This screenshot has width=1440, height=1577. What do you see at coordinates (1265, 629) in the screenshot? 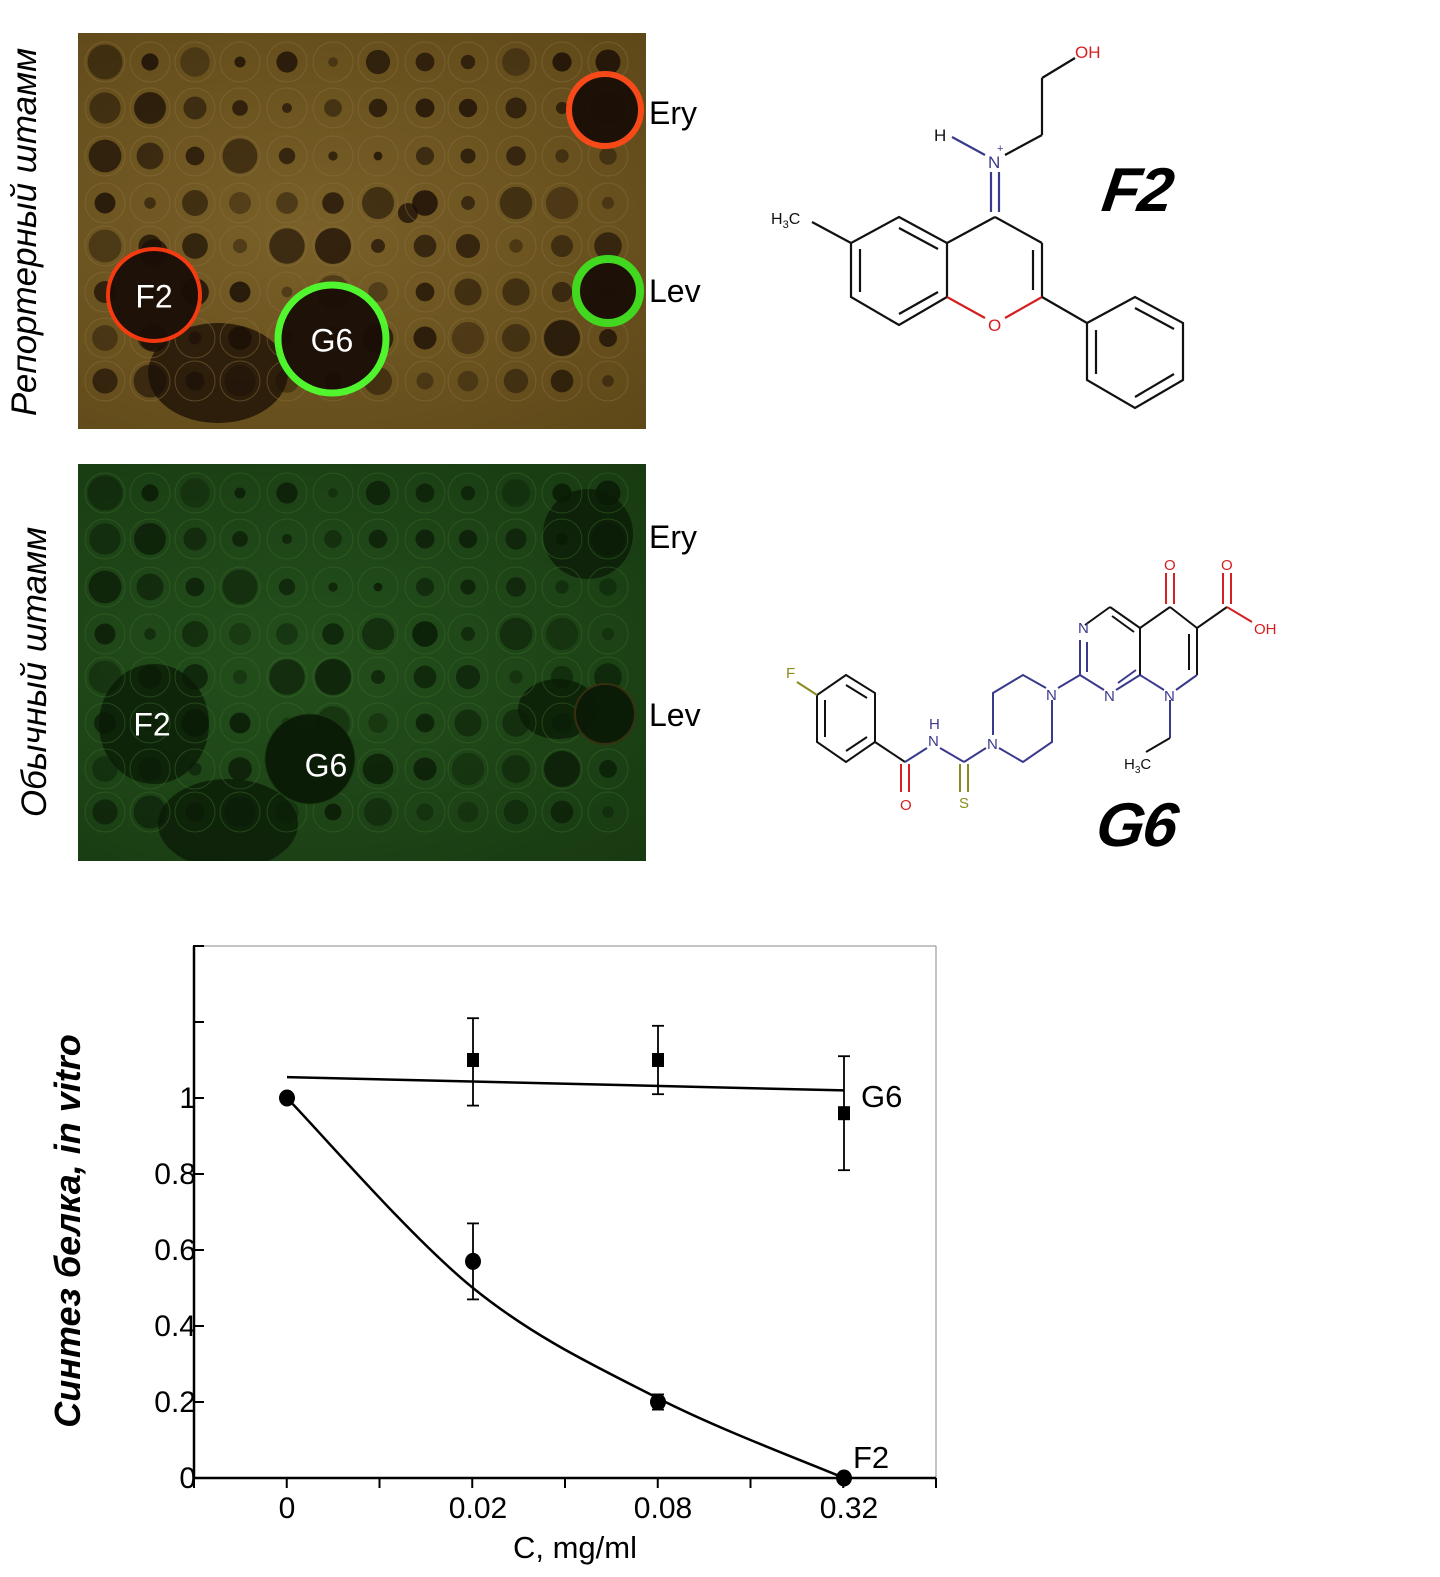
I see `atom-oh: OH` at bounding box center [1265, 629].